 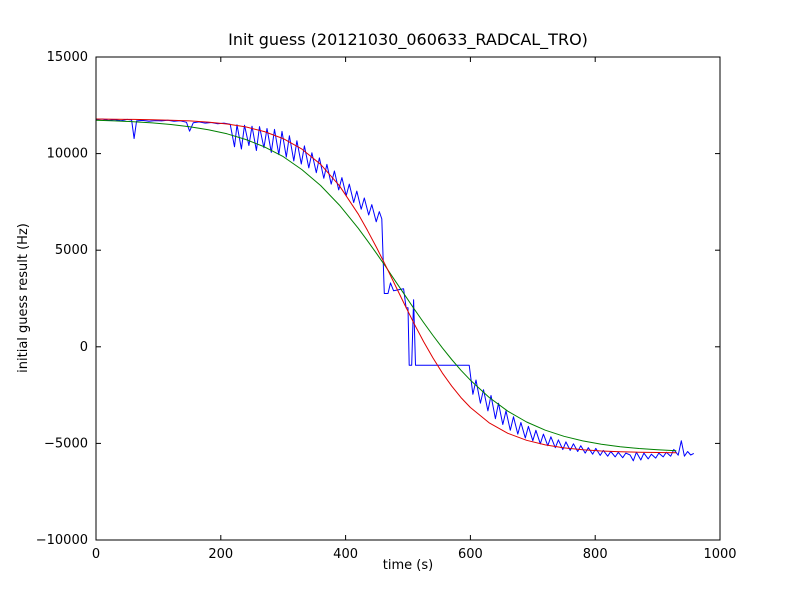 I want to click on x-tick-label: 0, so click(x=96, y=554).